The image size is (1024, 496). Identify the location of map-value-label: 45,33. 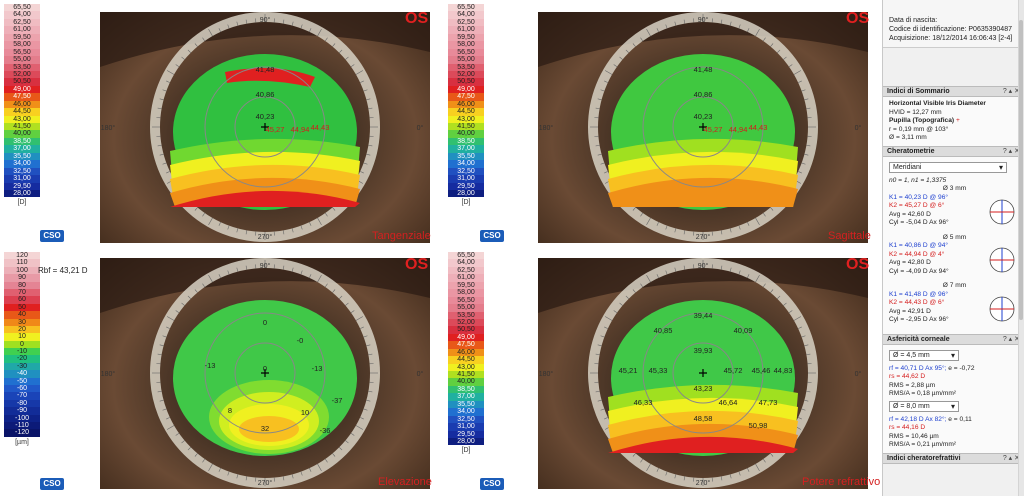
(658, 370).